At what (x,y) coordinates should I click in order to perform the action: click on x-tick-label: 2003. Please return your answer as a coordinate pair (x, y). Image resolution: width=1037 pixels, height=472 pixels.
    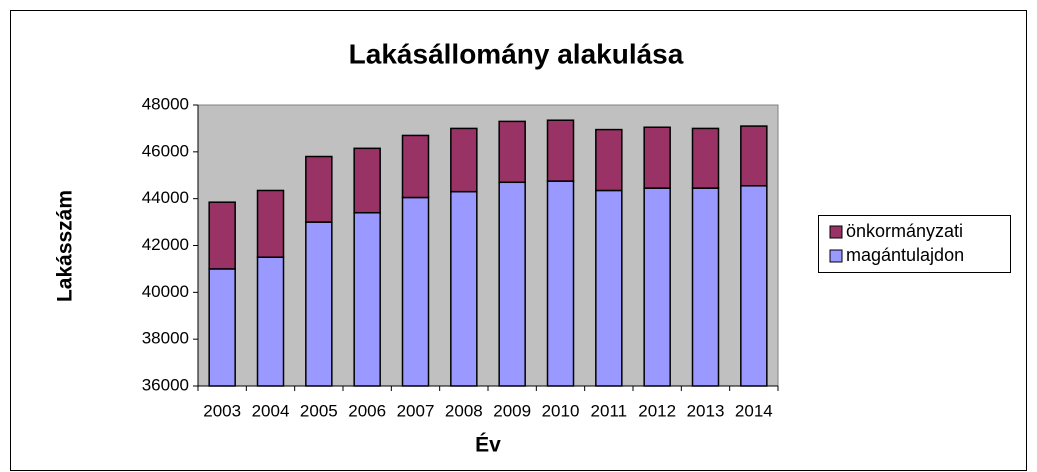
    Looking at the image, I should click on (222, 410).